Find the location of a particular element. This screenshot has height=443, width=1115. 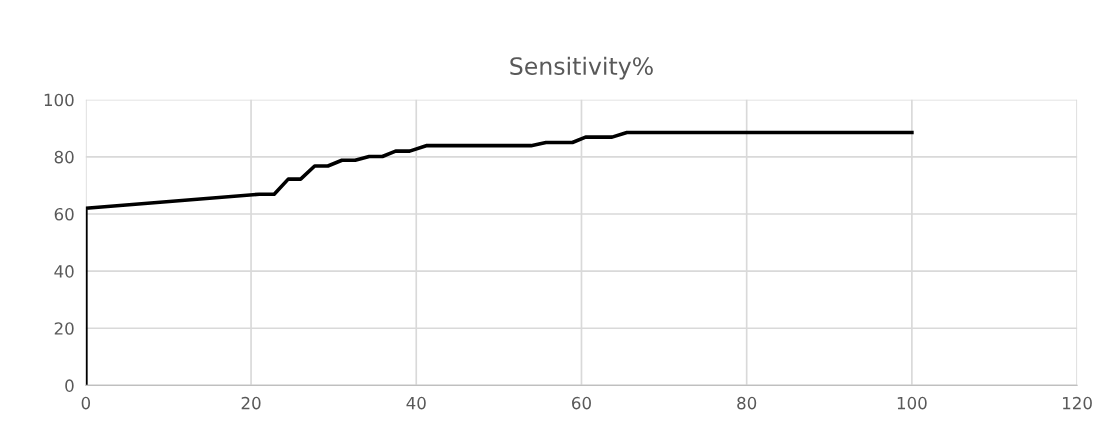

x-tick-label: 0 is located at coordinates (86, 403).